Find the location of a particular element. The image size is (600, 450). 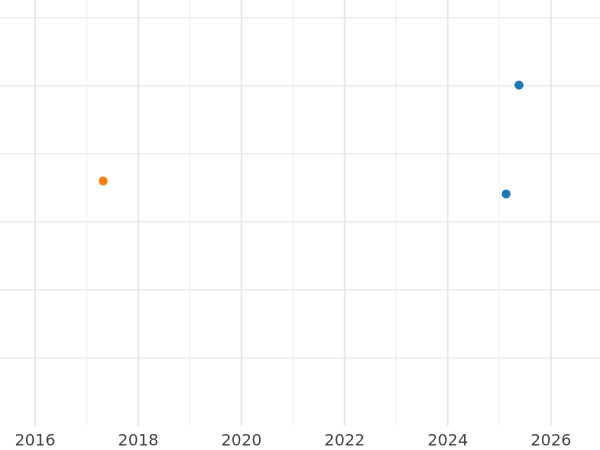

x-tick-label: 2024 is located at coordinates (447, 440).